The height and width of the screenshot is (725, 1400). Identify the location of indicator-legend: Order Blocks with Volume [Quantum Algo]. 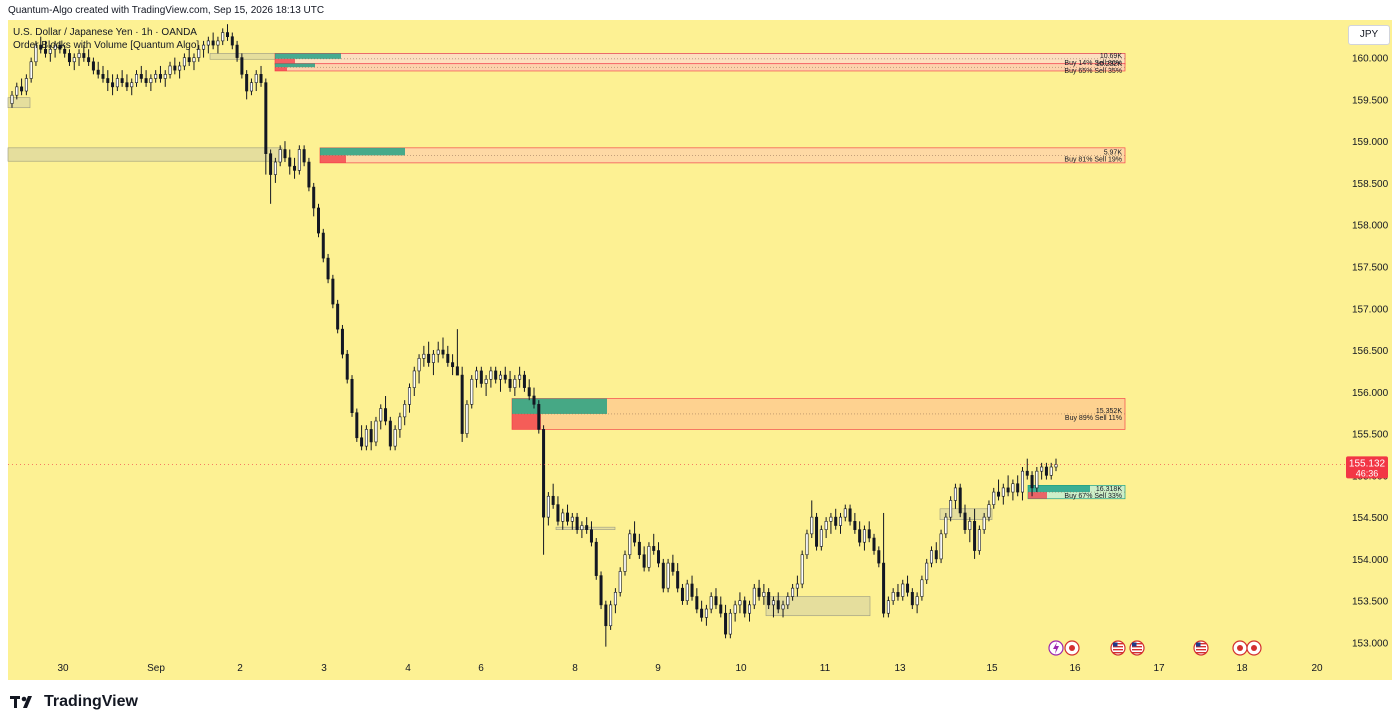
(106, 45).